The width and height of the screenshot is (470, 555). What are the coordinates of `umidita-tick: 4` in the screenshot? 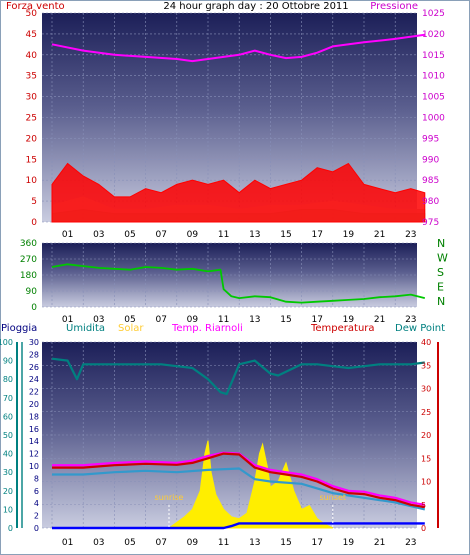 It's located at (36, 503).